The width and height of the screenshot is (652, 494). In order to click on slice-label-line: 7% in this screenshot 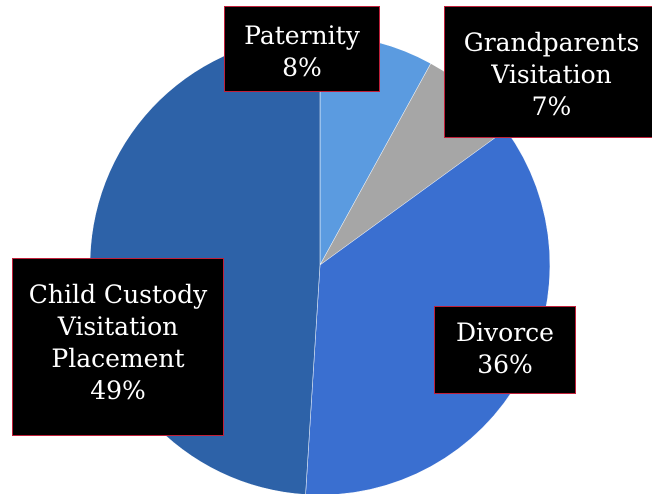, I will do `click(551, 106)`.